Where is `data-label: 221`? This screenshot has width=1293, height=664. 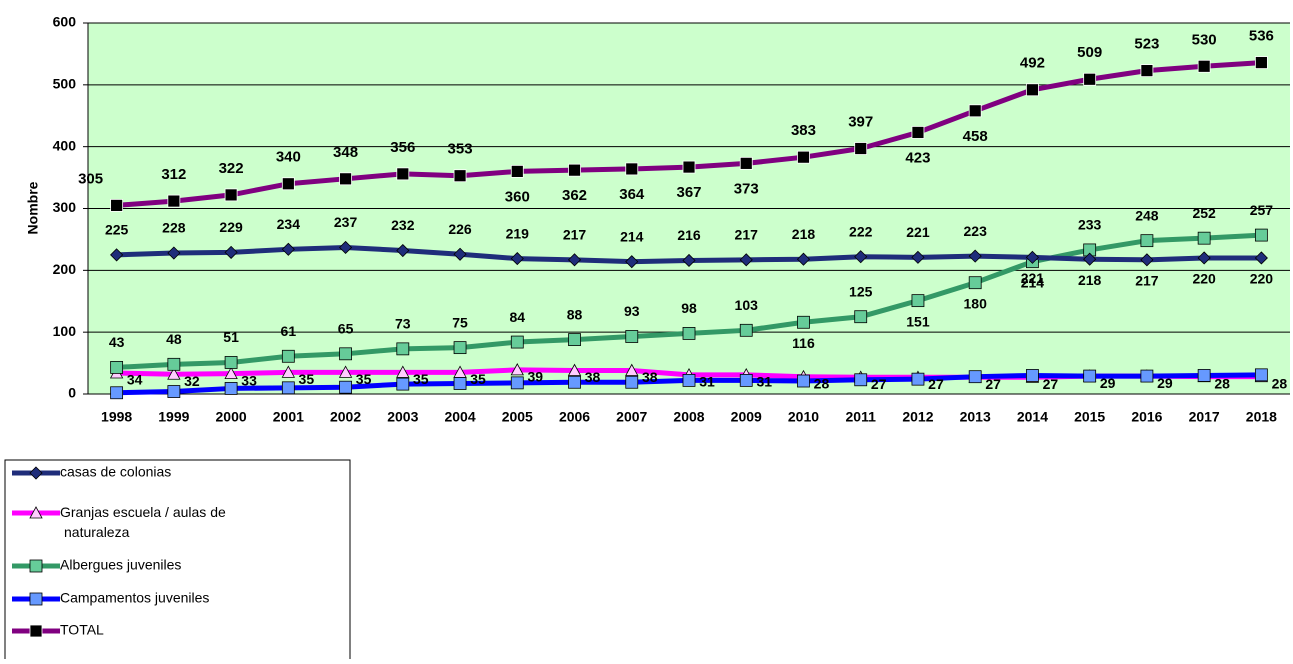 data-label: 221 is located at coordinates (918, 232).